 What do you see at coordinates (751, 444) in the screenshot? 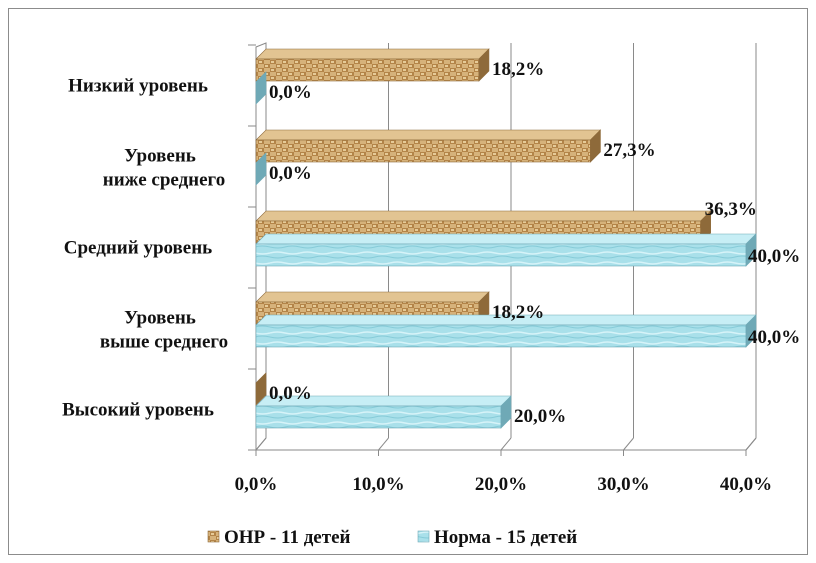
I see `floor-edge` at bounding box center [751, 444].